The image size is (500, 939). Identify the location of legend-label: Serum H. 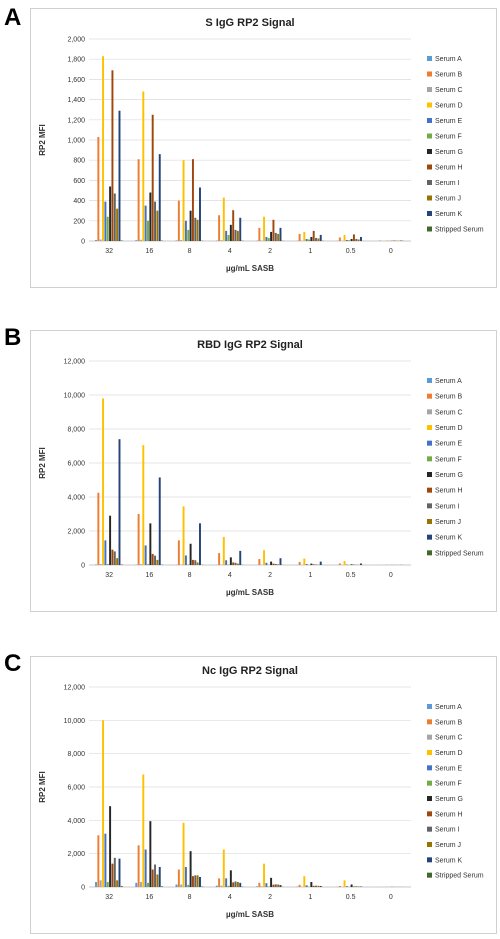
(449, 814).